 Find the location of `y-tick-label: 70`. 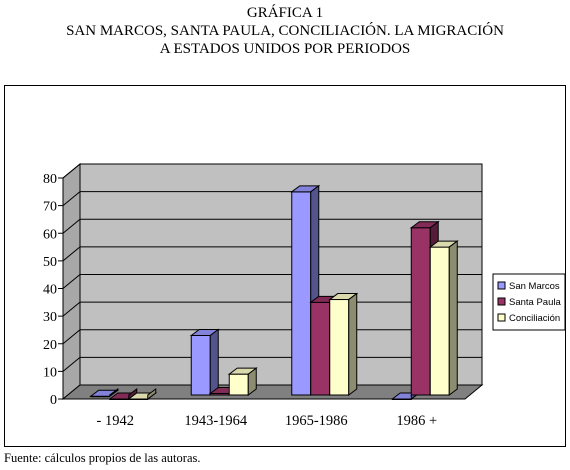

y-tick-label: 70 is located at coordinates (50, 207).